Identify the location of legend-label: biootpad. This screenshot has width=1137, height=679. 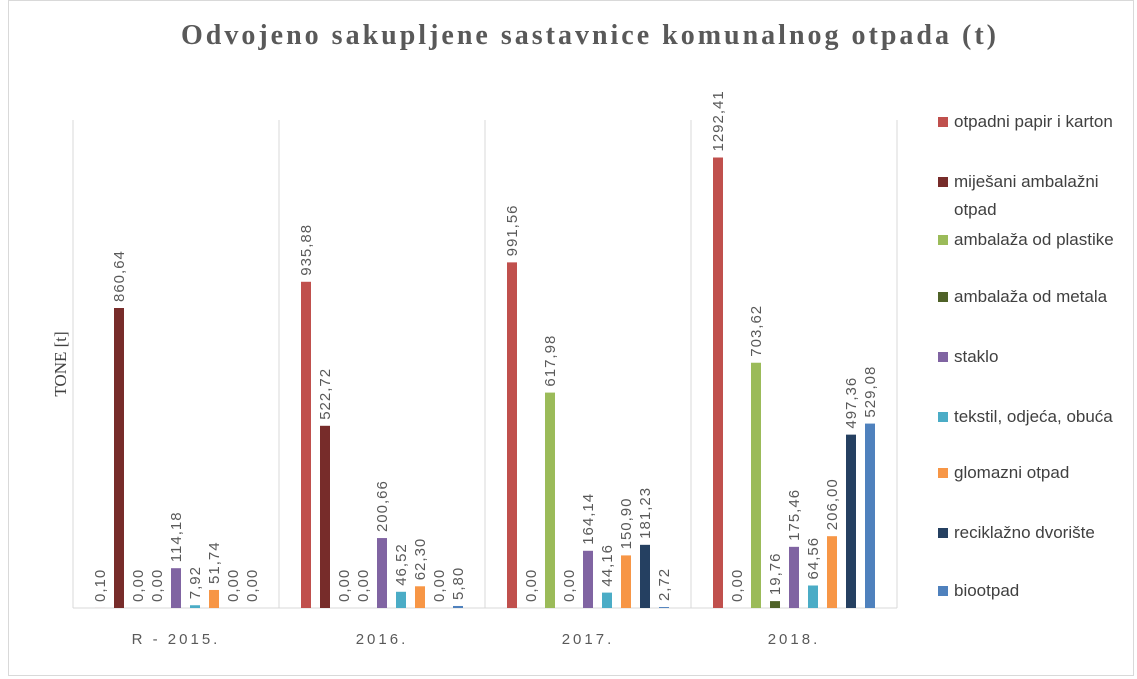
(987, 590).